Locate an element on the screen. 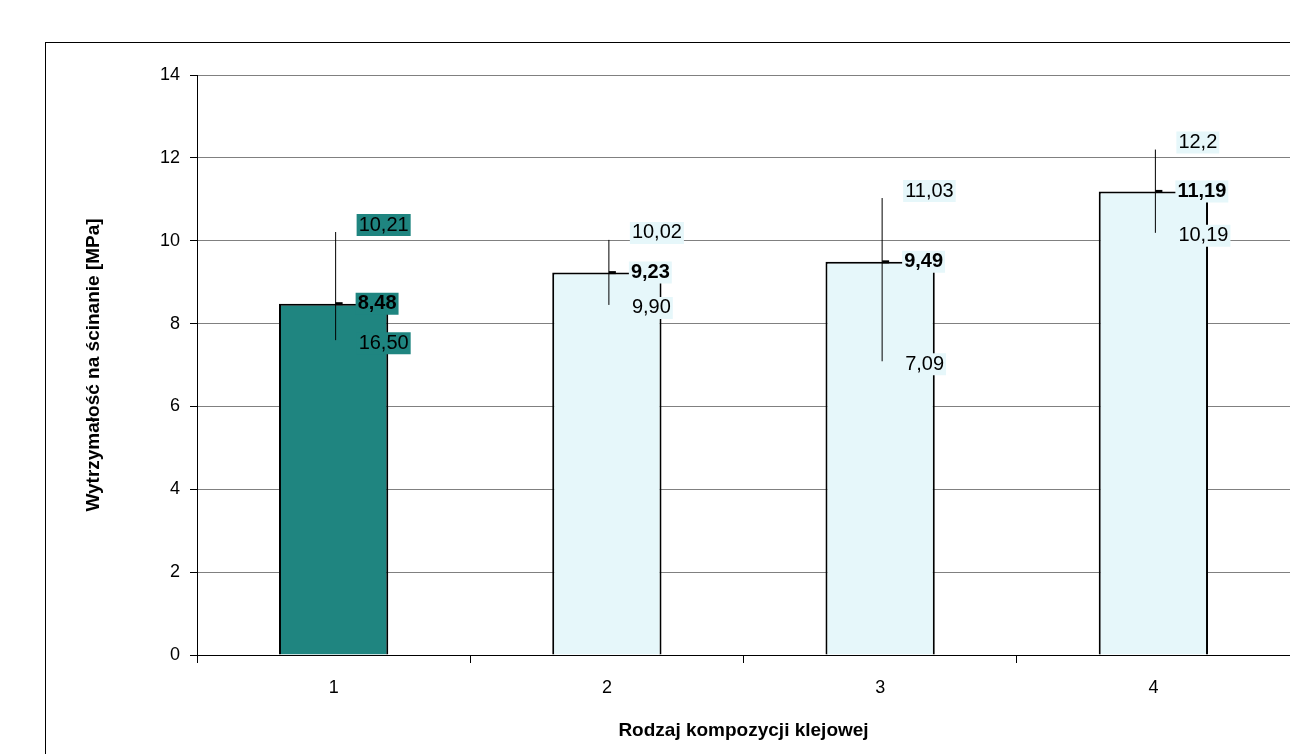 The height and width of the screenshot is (754, 1290). annotation: 16,50 is located at coordinates (383, 341).